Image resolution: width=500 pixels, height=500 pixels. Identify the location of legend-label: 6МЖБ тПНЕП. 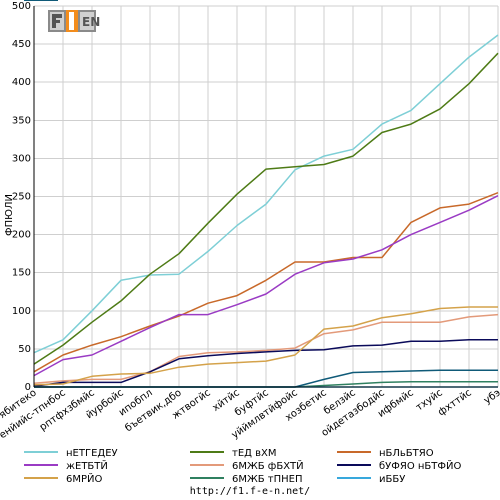
(267, 479).